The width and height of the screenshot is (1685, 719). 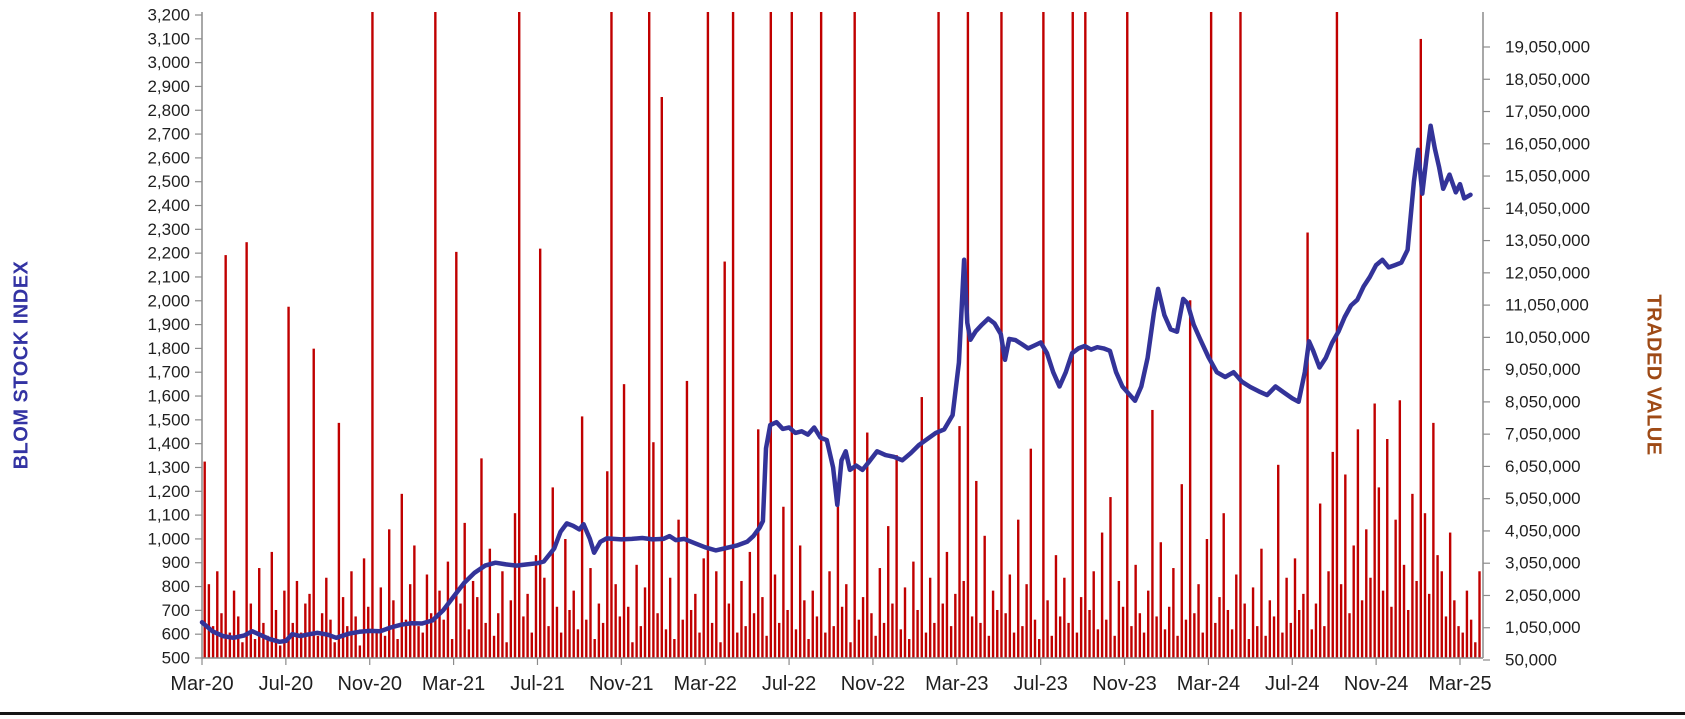 I want to click on x-axis-tick-label: Jul-22, so click(x=789, y=684).